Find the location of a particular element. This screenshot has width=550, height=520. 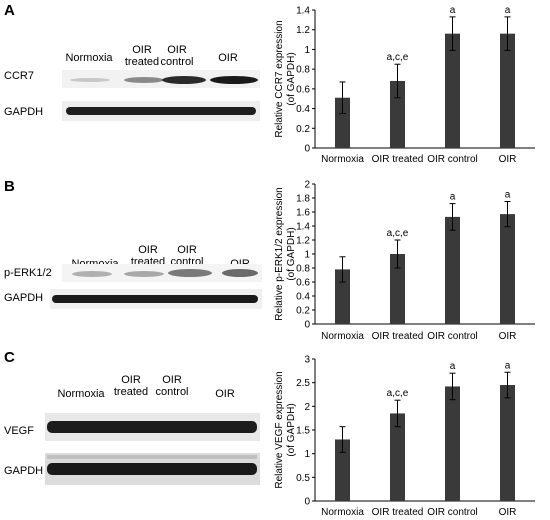

panel-letter: C is located at coordinates (9, 357).